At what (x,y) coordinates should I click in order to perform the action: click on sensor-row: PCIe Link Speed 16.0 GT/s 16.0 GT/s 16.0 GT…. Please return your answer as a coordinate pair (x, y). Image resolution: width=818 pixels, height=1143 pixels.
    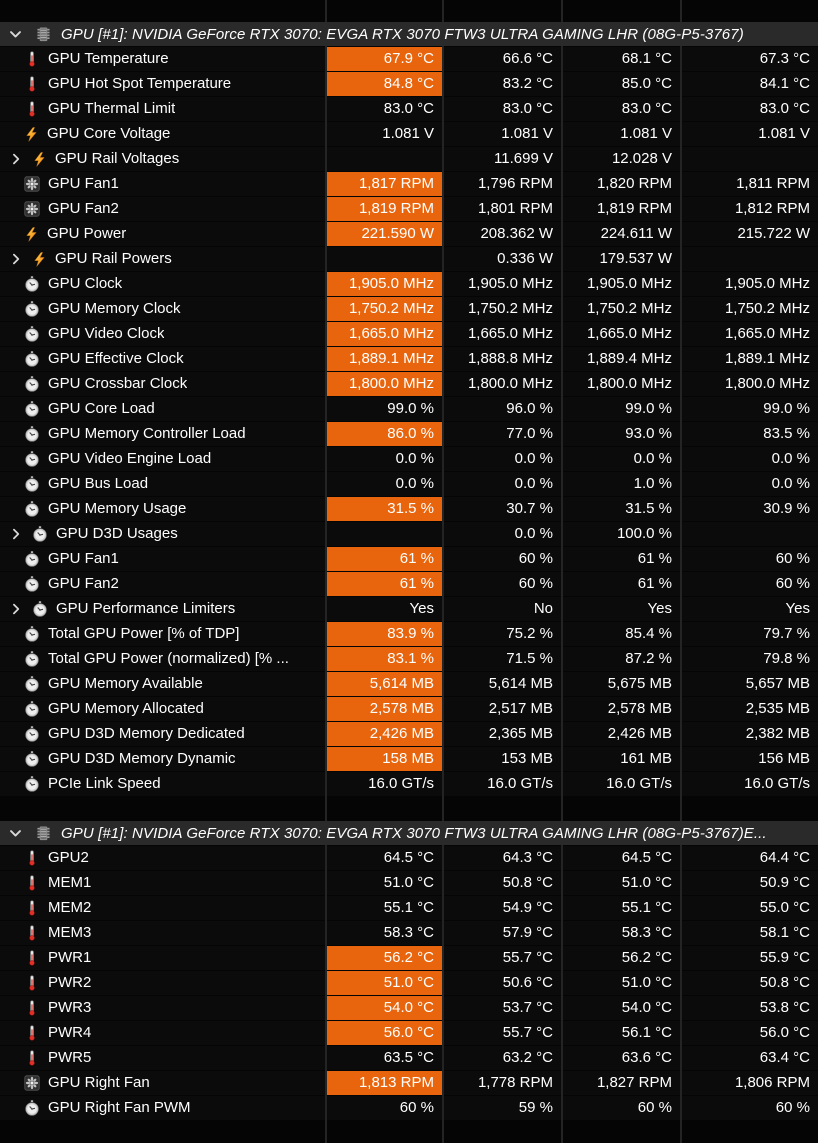
    Looking at the image, I should click on (409, 784).